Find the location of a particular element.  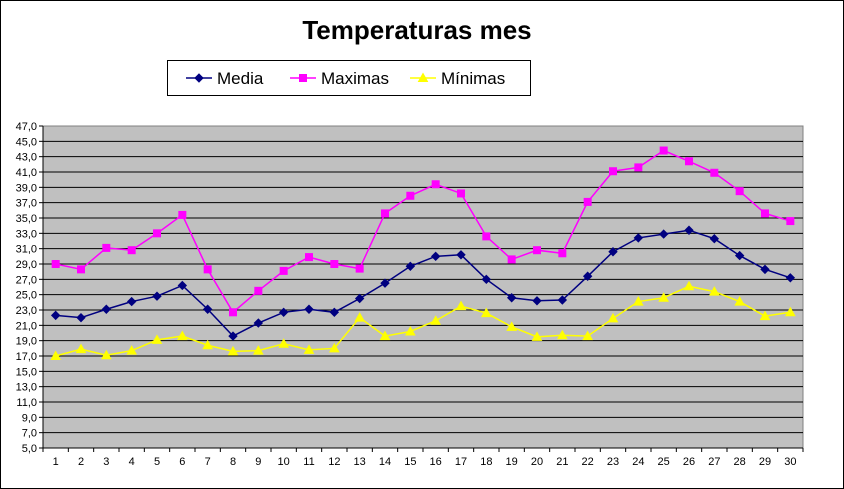

y-tick-label: 31,0 is located at coordinates (26, 250).